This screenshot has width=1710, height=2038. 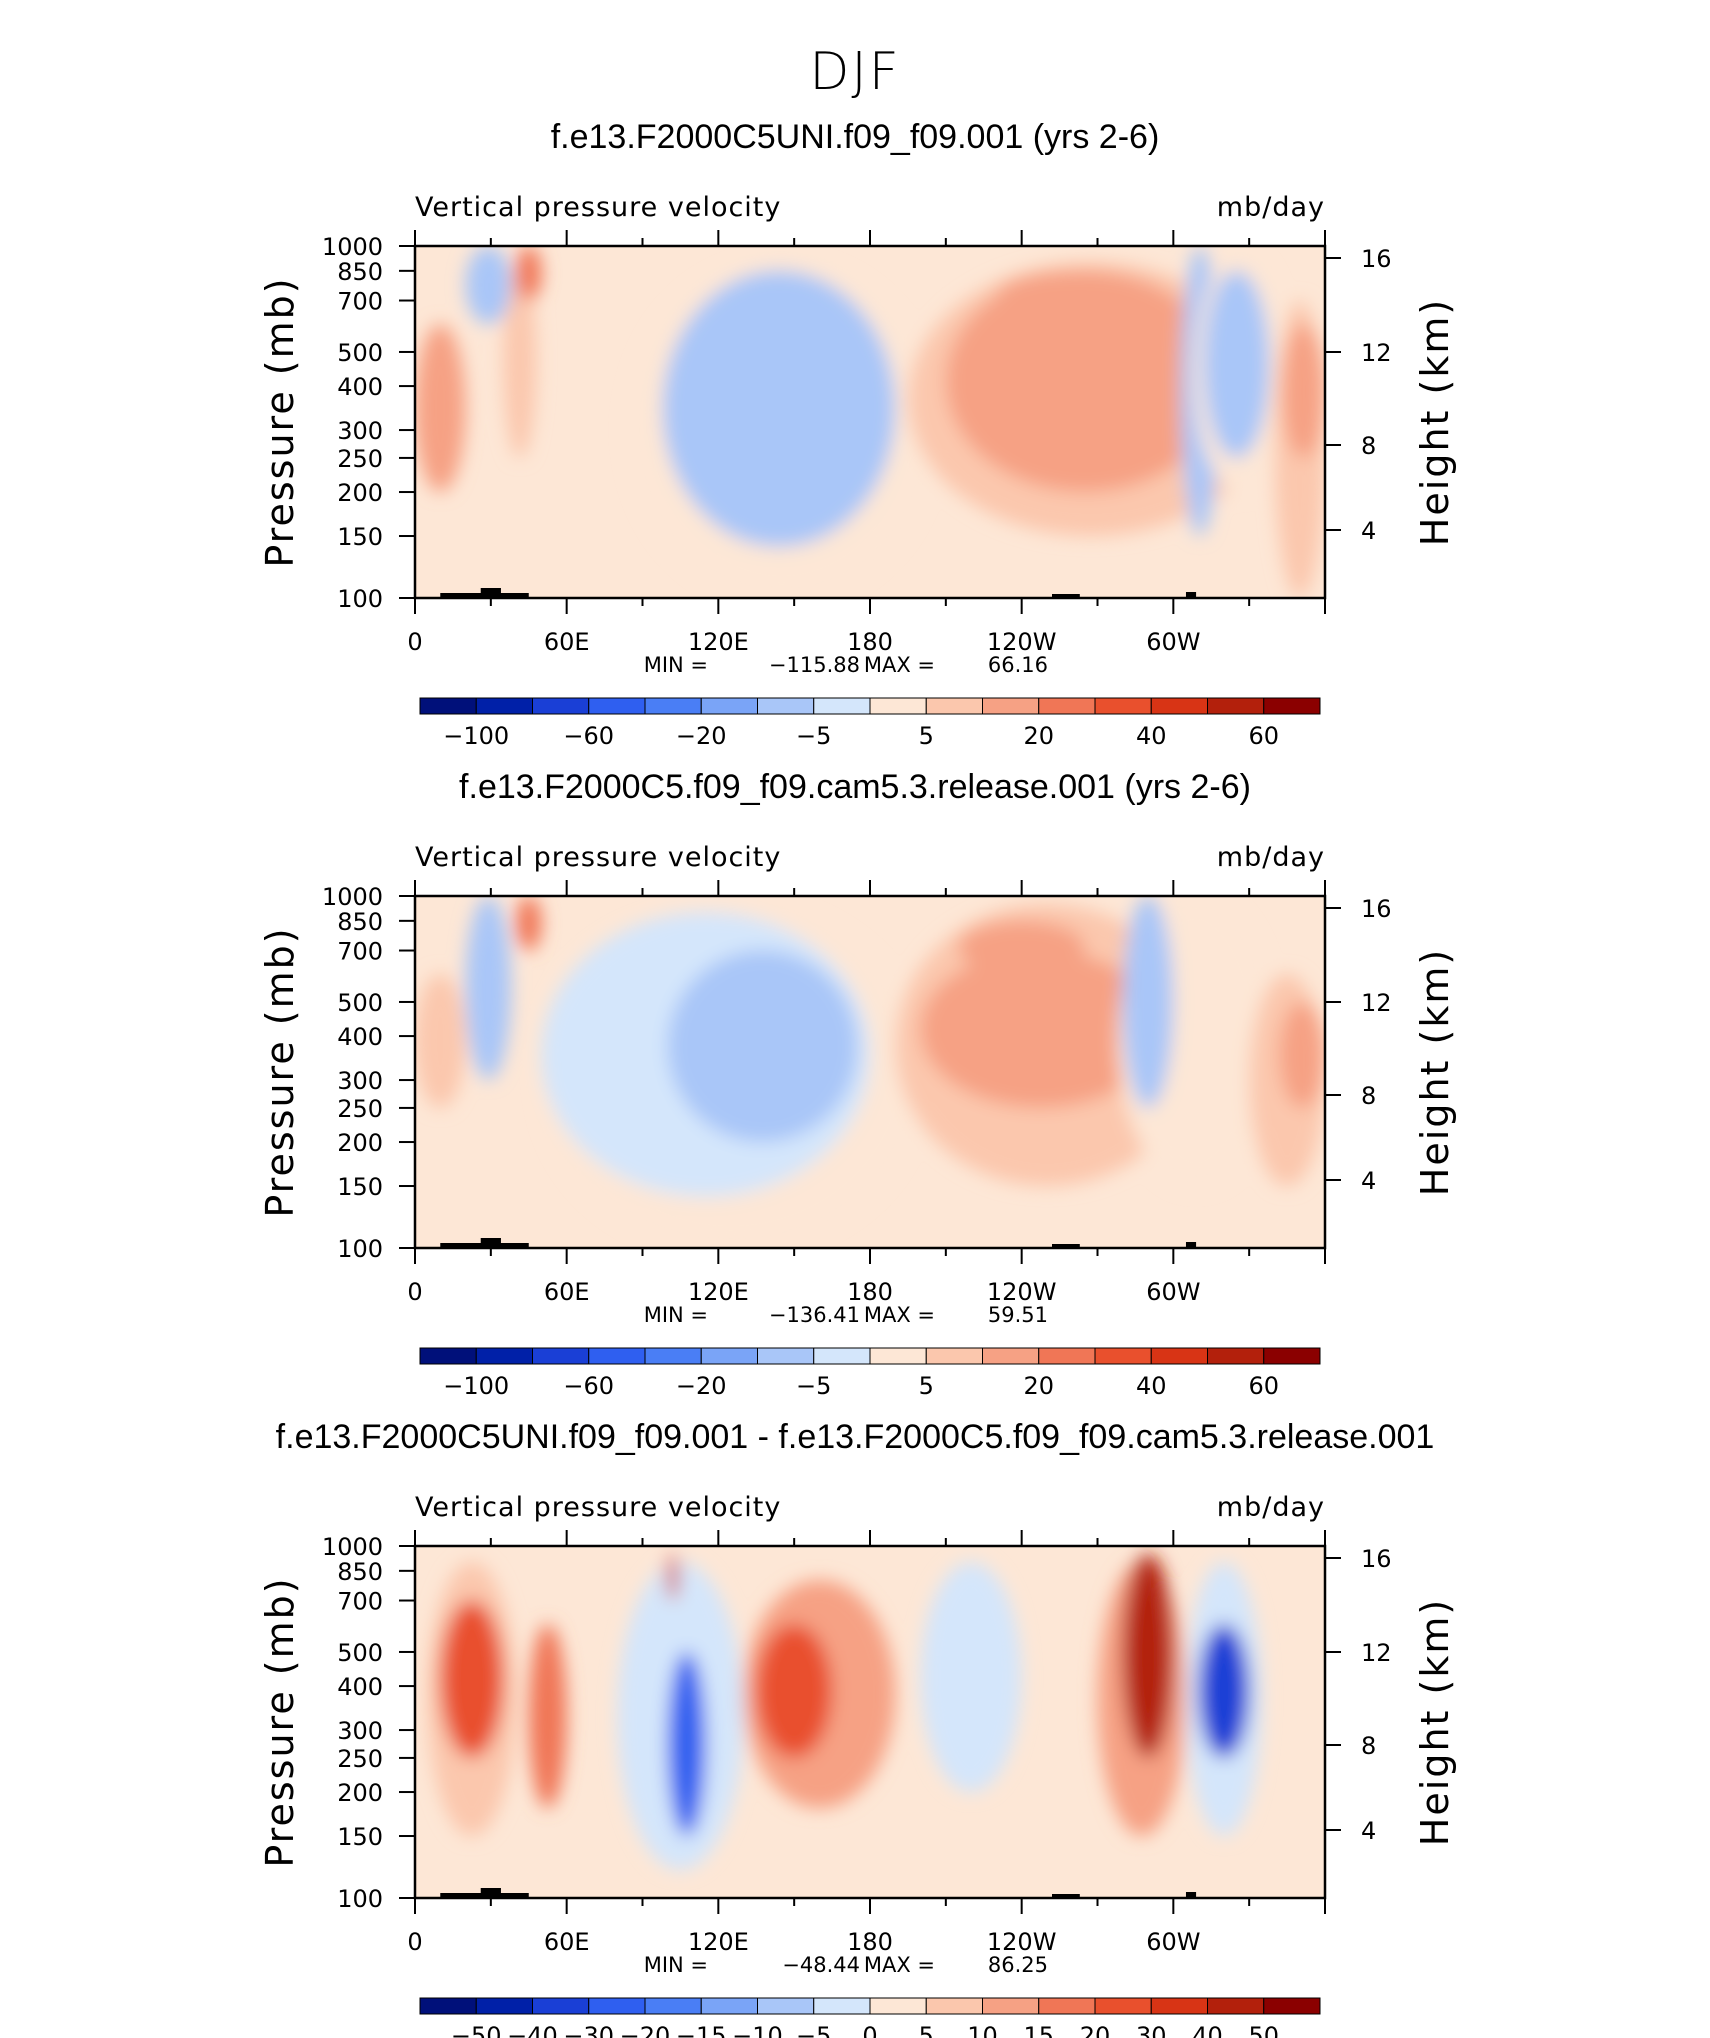 What do you see at coordinates (718, 1942) in the screenshot?
I see `x-tick-label: 120E` at bounding box center [718, 1942].